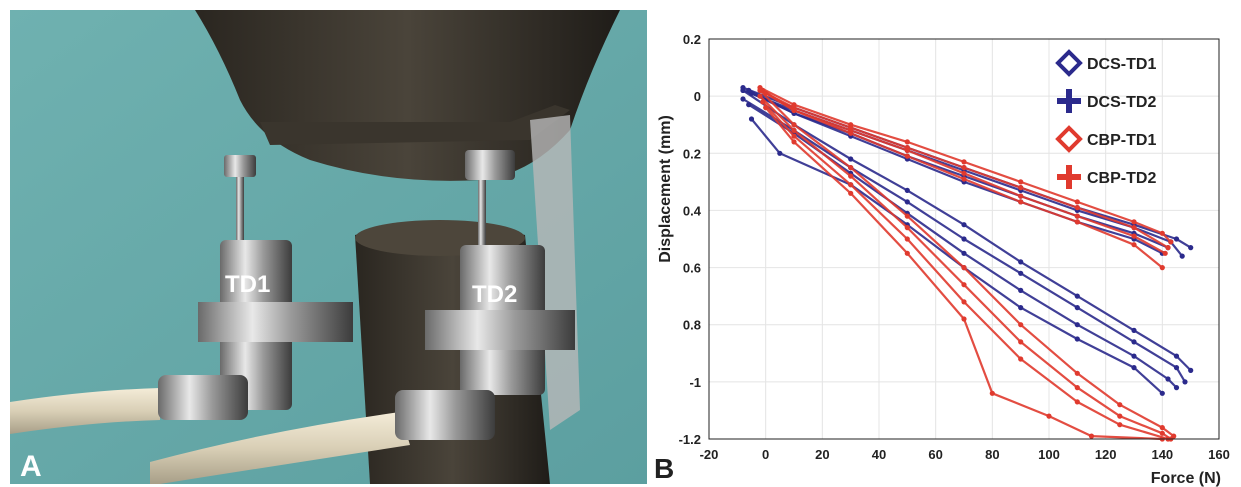 The image size is (1241, 487). Describe the element at coordinates (1049, 454) in the screenshot. I see `x-tick-label: 100` at that location.